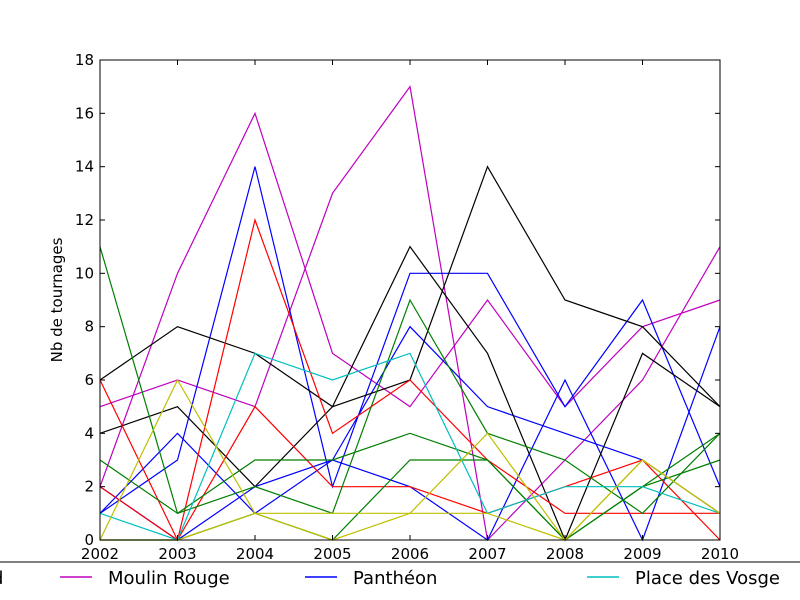  What do you see at coordinates (89, 327) in the screenshot?
I see `y-tick-label: 8` at bounding box center [89, 327].